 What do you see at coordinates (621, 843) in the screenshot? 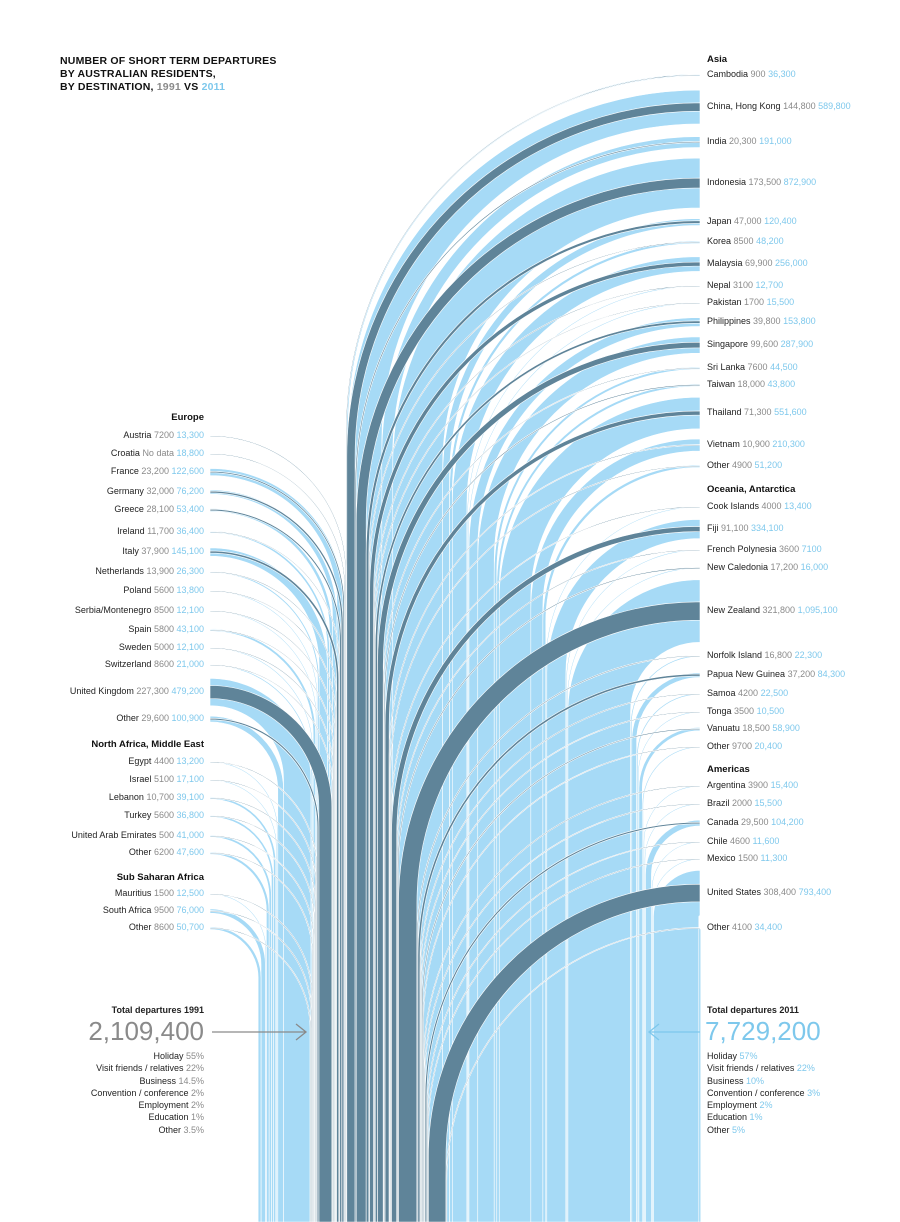
I see `band-asia-other-2011` at bounding box center [621, 843].